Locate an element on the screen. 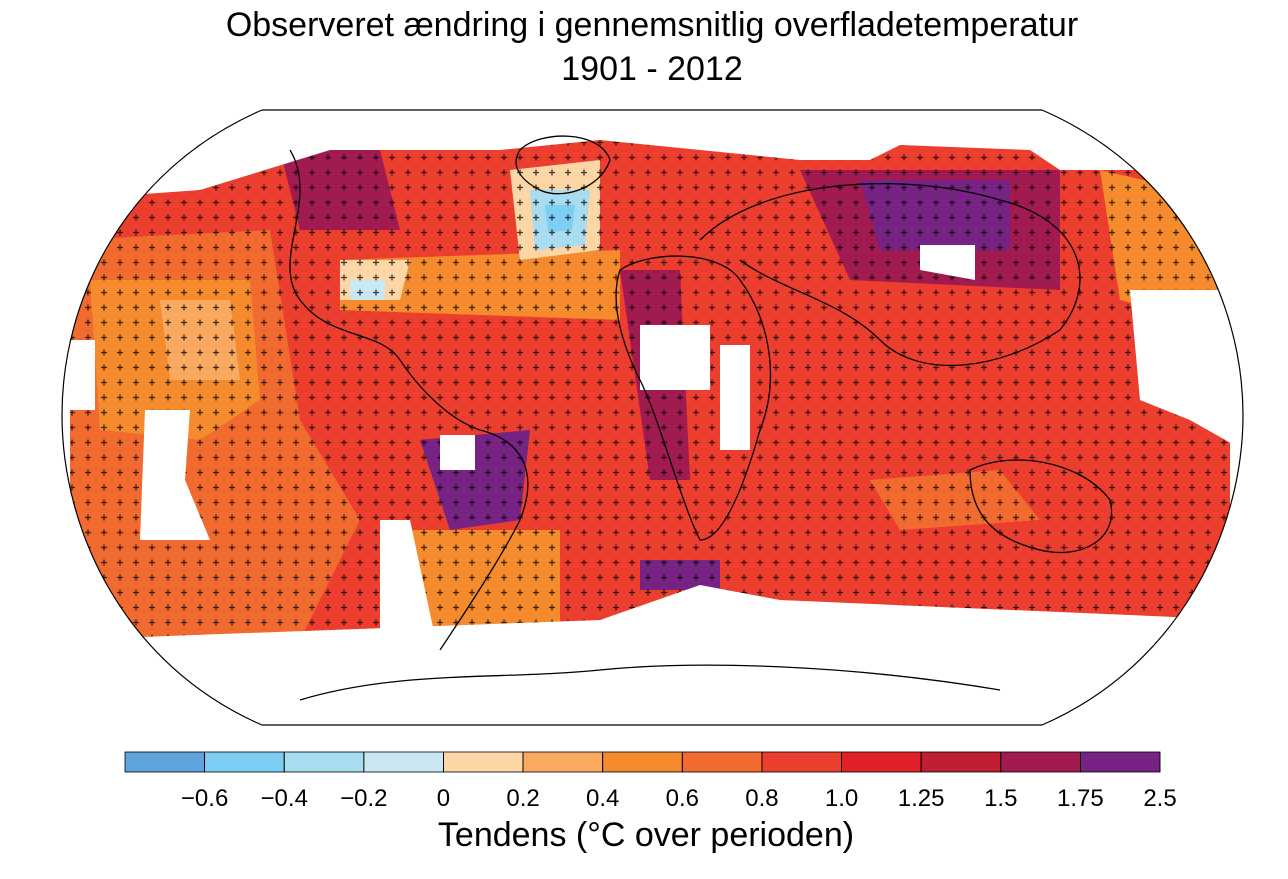  colorbar-tick-label: −0.4 is located at coordinates (284, 798).